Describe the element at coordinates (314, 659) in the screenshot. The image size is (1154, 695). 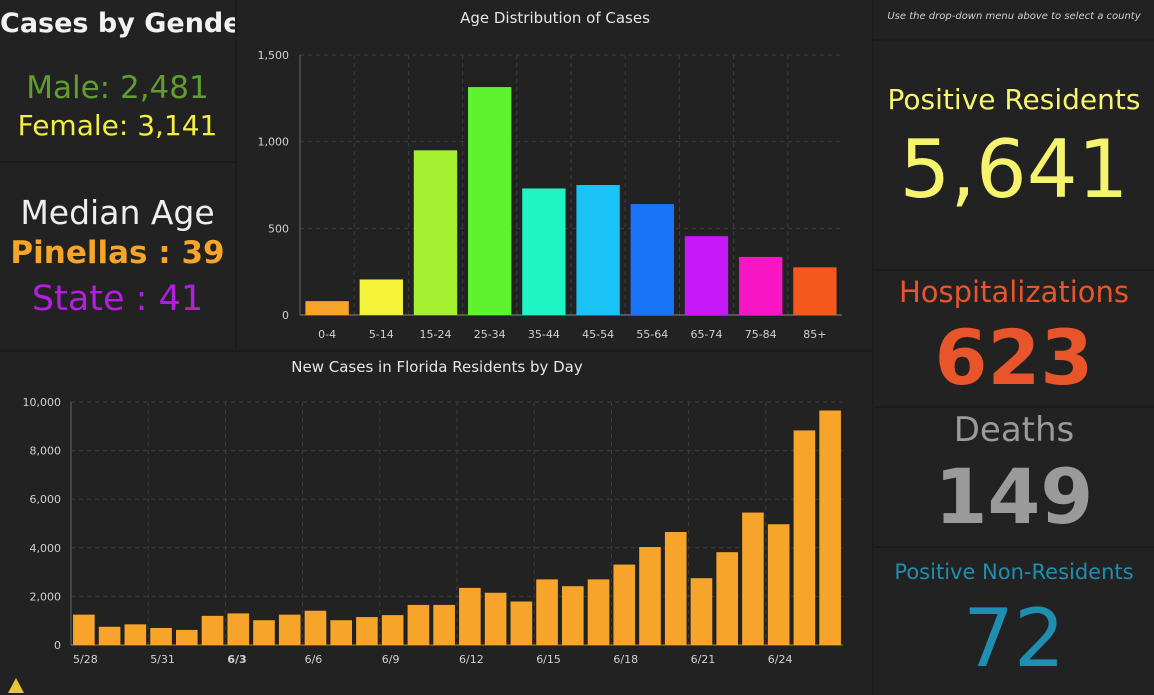
I see `daily-xtick-label: 6/6` at that location.